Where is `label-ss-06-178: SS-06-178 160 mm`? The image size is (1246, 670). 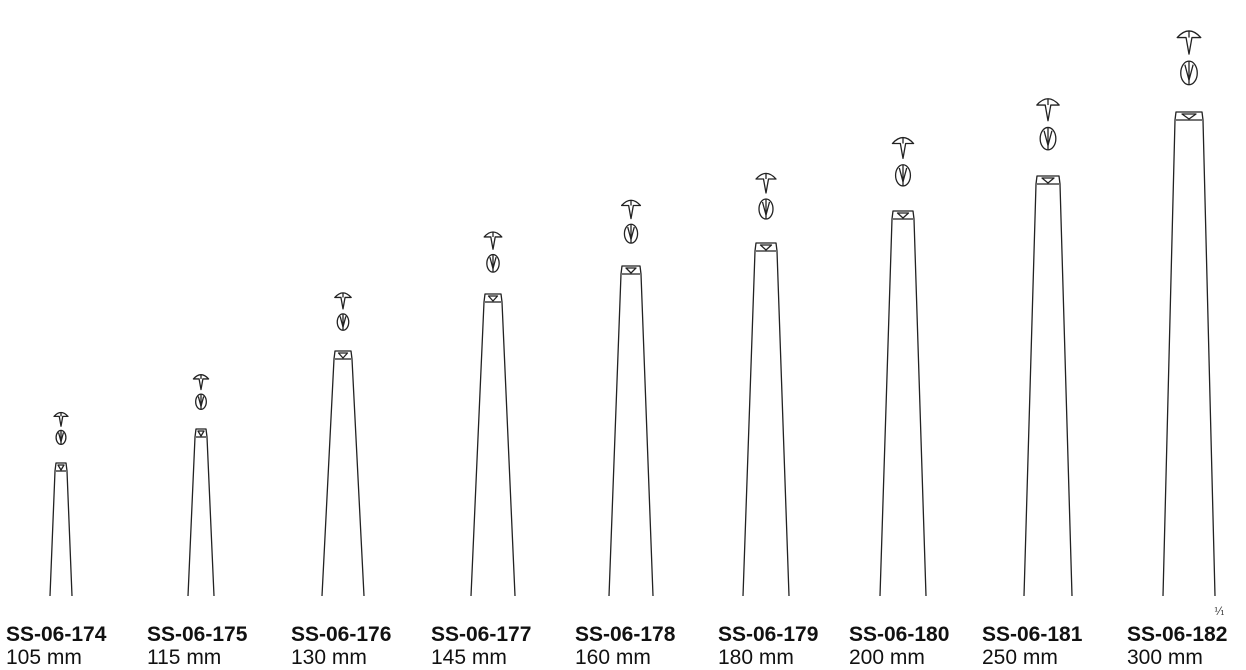
label-ss-06-178: SS-06-178 160 mm is located at coordinates (650, 646).